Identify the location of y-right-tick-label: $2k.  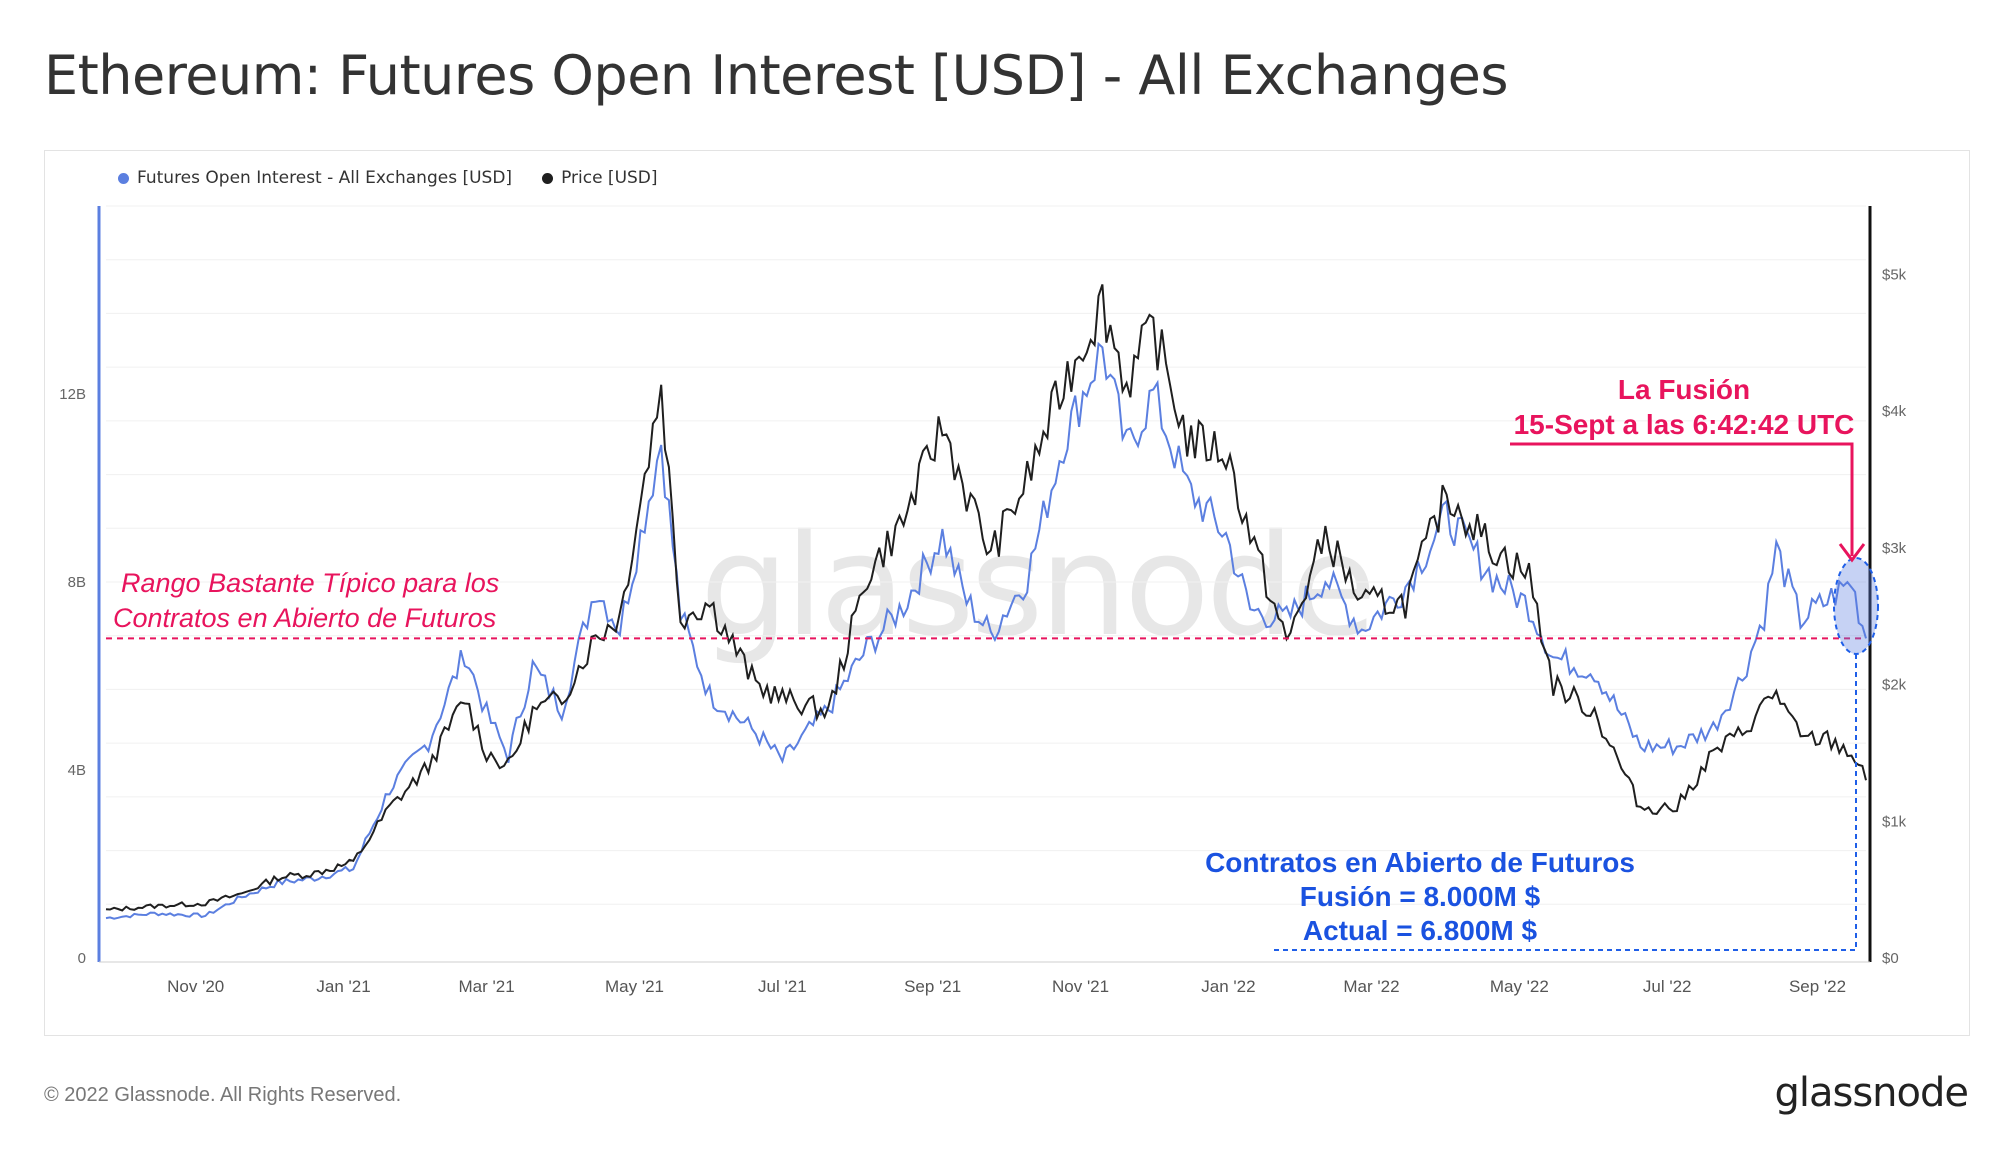
(1894, 685).